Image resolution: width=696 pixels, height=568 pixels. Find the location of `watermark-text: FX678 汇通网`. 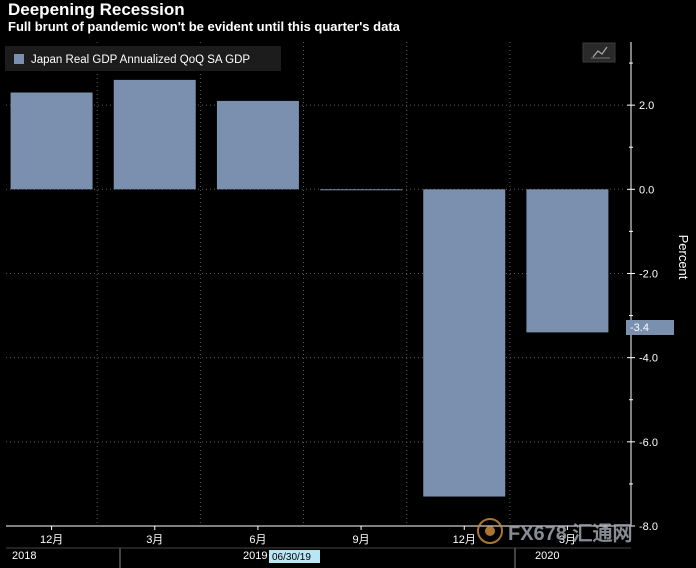

watermark-text: FX678 汇通网 is located at coordinates (570, 533).